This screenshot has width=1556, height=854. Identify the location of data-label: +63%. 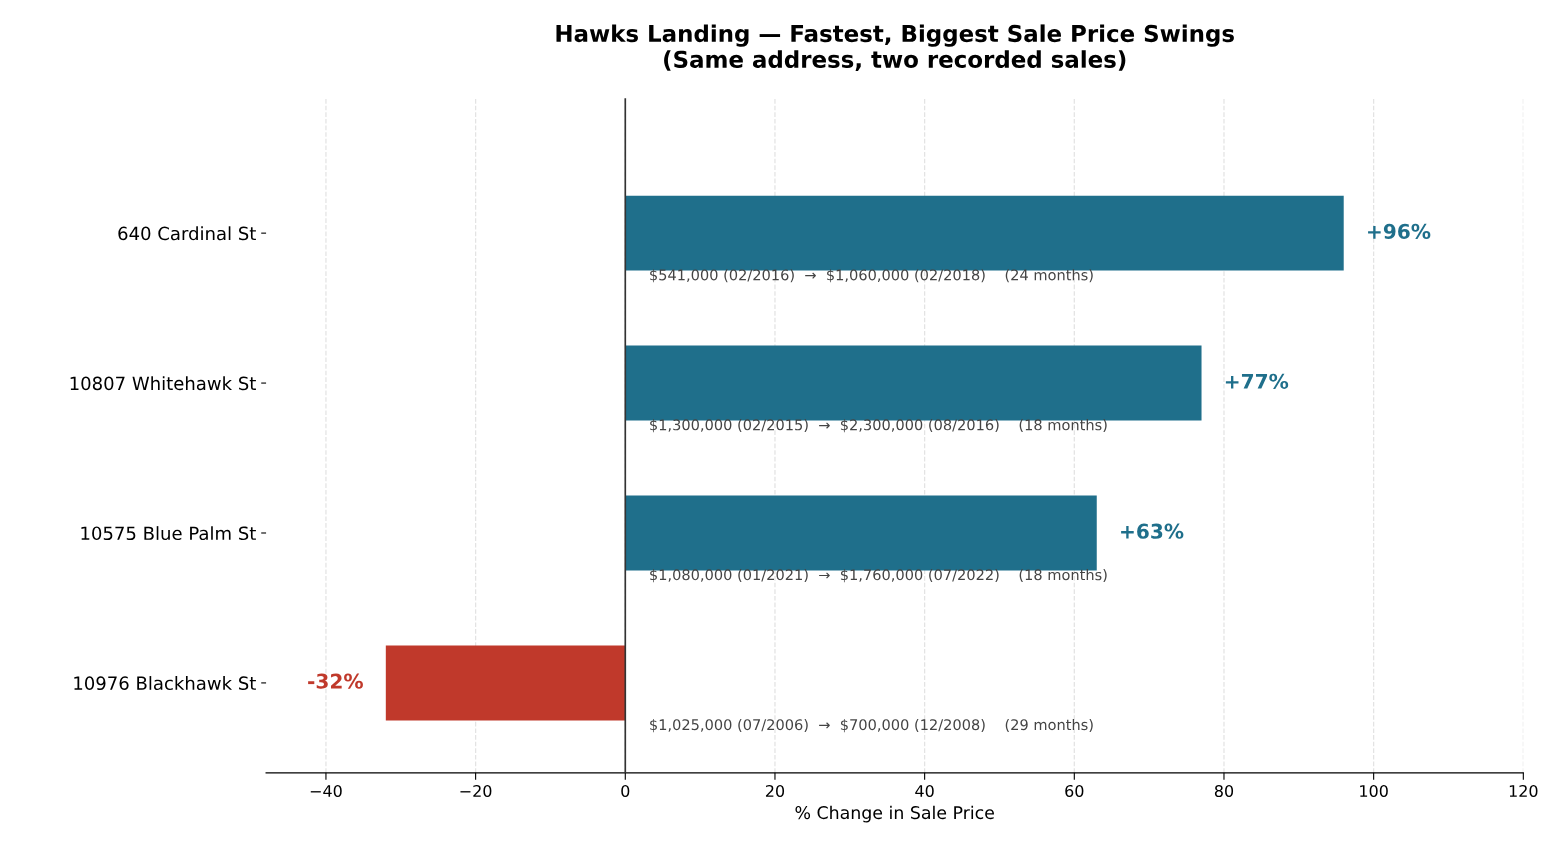
(1152, 531).